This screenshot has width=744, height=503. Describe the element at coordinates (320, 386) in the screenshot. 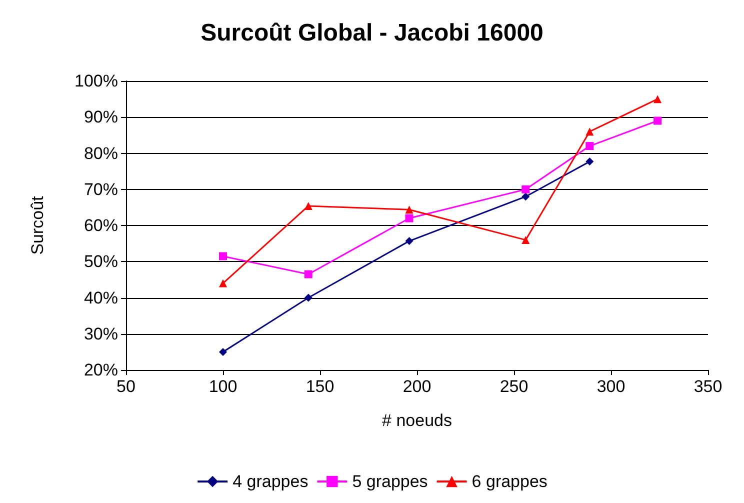

I see `x-tick-label: 150` at that location.